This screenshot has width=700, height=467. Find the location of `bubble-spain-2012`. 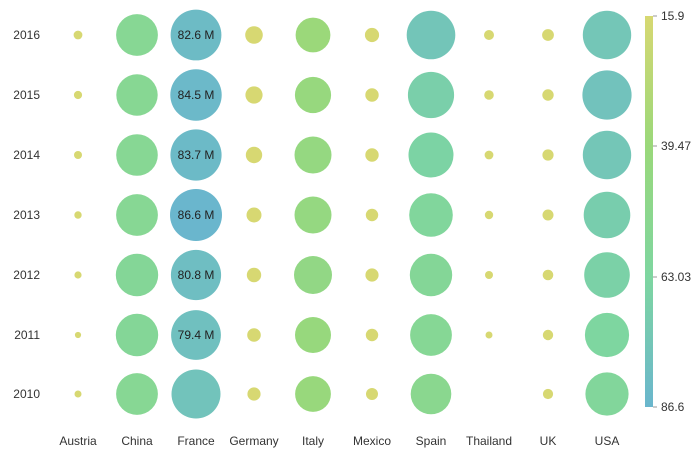

bubble-spain-2012 is located at coordinates (431, 275).